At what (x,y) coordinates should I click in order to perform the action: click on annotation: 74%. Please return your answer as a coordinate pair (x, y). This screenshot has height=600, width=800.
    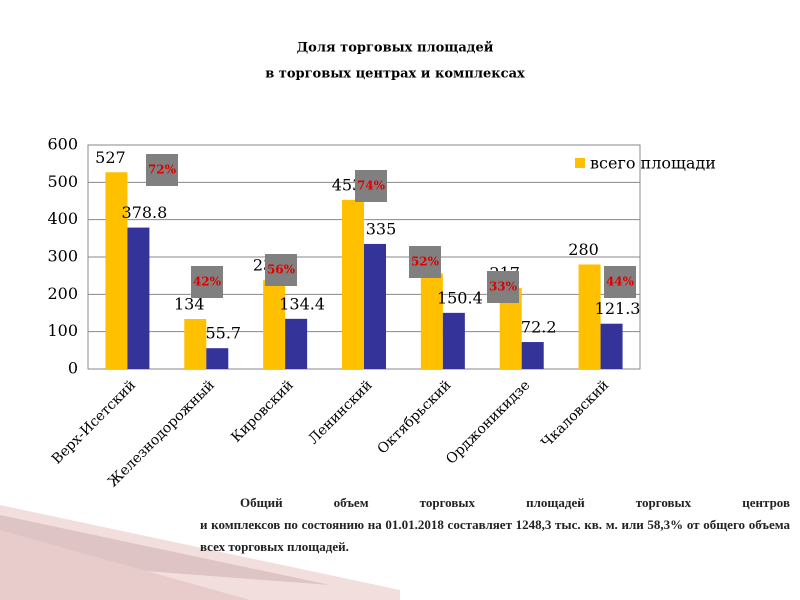
    Looking at the image, I should click on (371, 186).